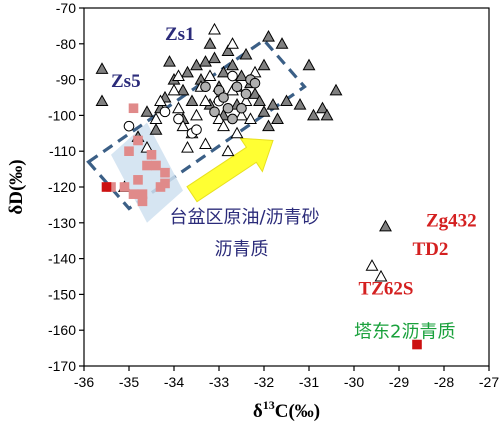  What do you see at coordinates (66, 80) in the screenshot?
I see `y-tick-label: -90` at bounding box center [66, 80].